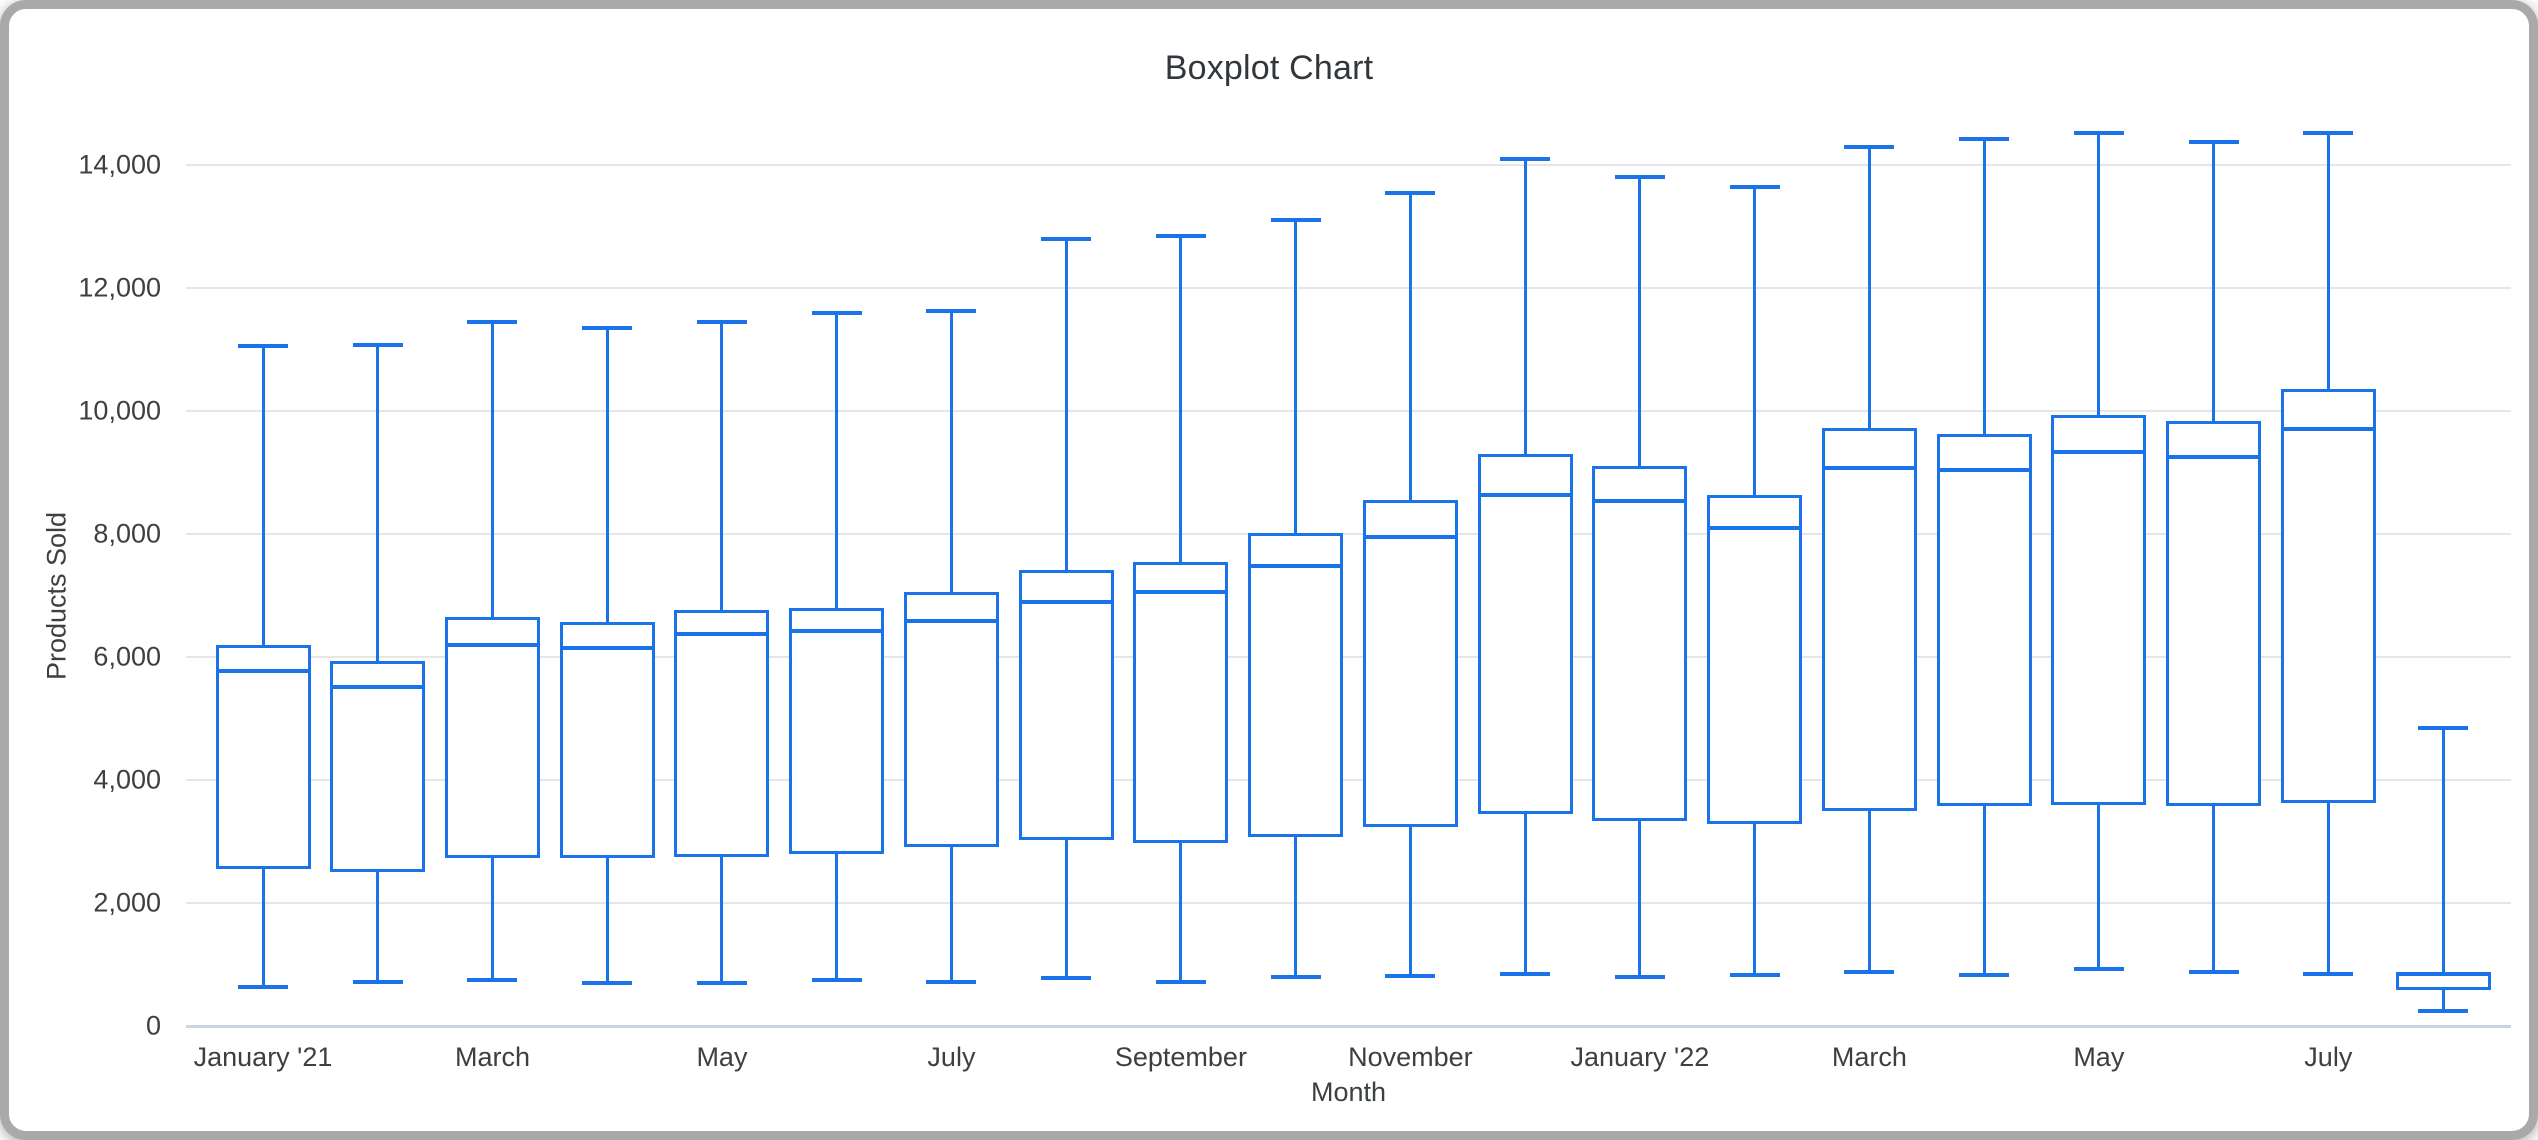  I want to click on x-tick-label: January '22, so click(1640, 1057).